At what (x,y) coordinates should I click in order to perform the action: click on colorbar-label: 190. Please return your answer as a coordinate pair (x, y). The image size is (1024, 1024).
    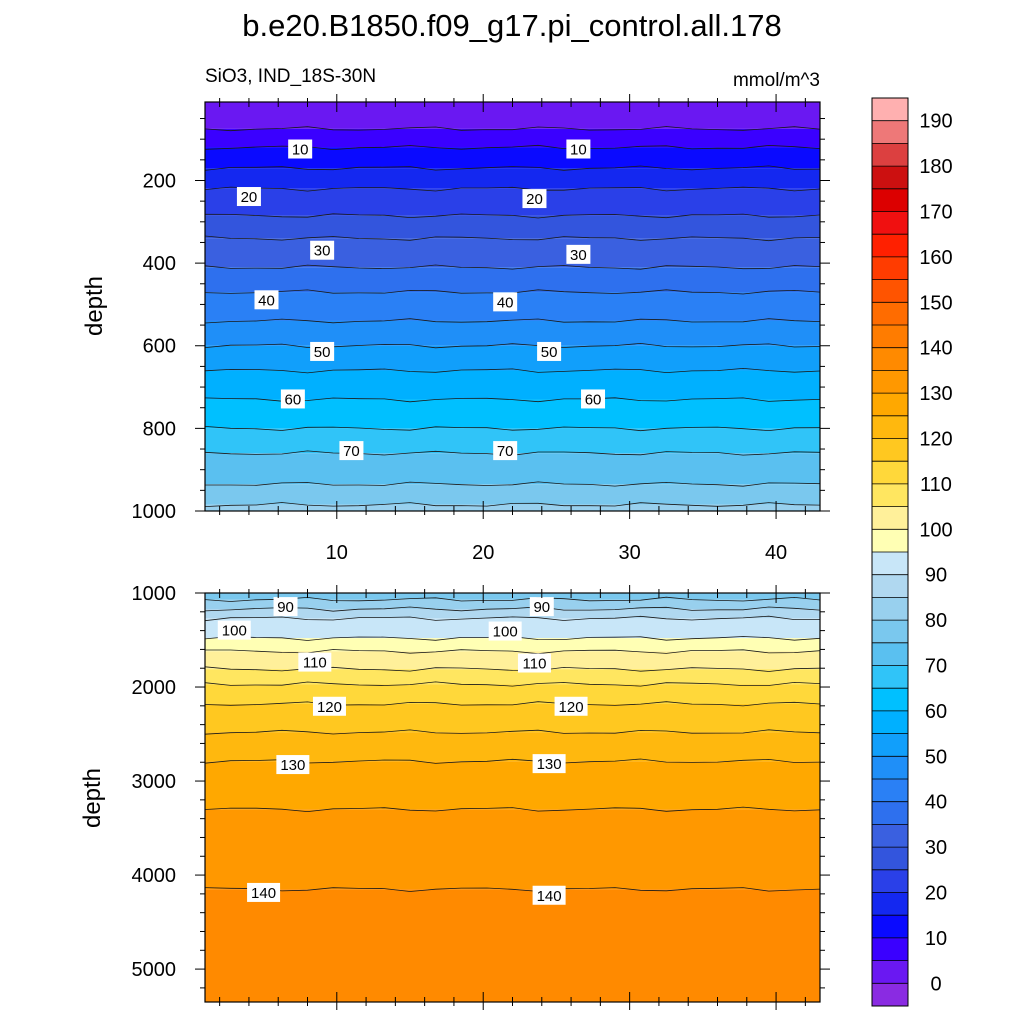
    Looking at the image, I should click on (935, 122).